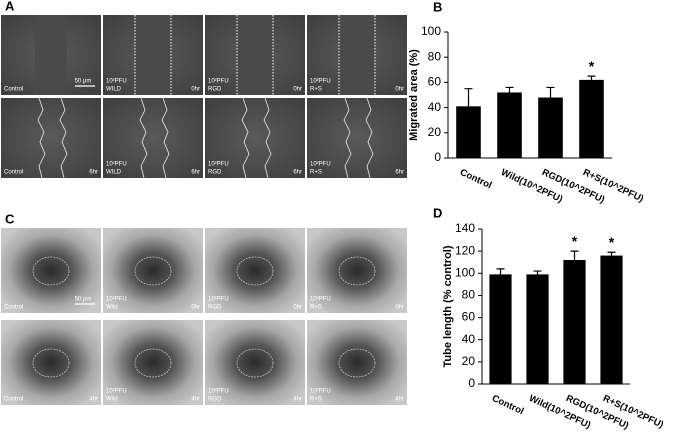  I want to click on y-tick-label: 40, so click(435, 107).